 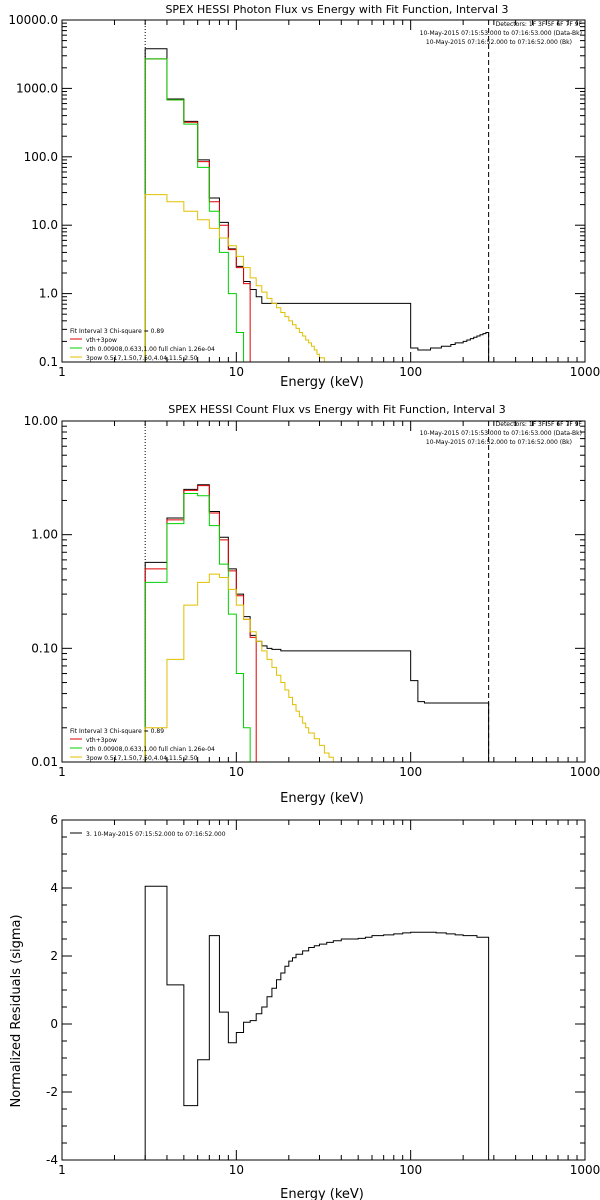 What do you see at coordinates (41, 157) in the screenshot?
I see `y-tick-label: 100.0` at bounding box center [41, 157].